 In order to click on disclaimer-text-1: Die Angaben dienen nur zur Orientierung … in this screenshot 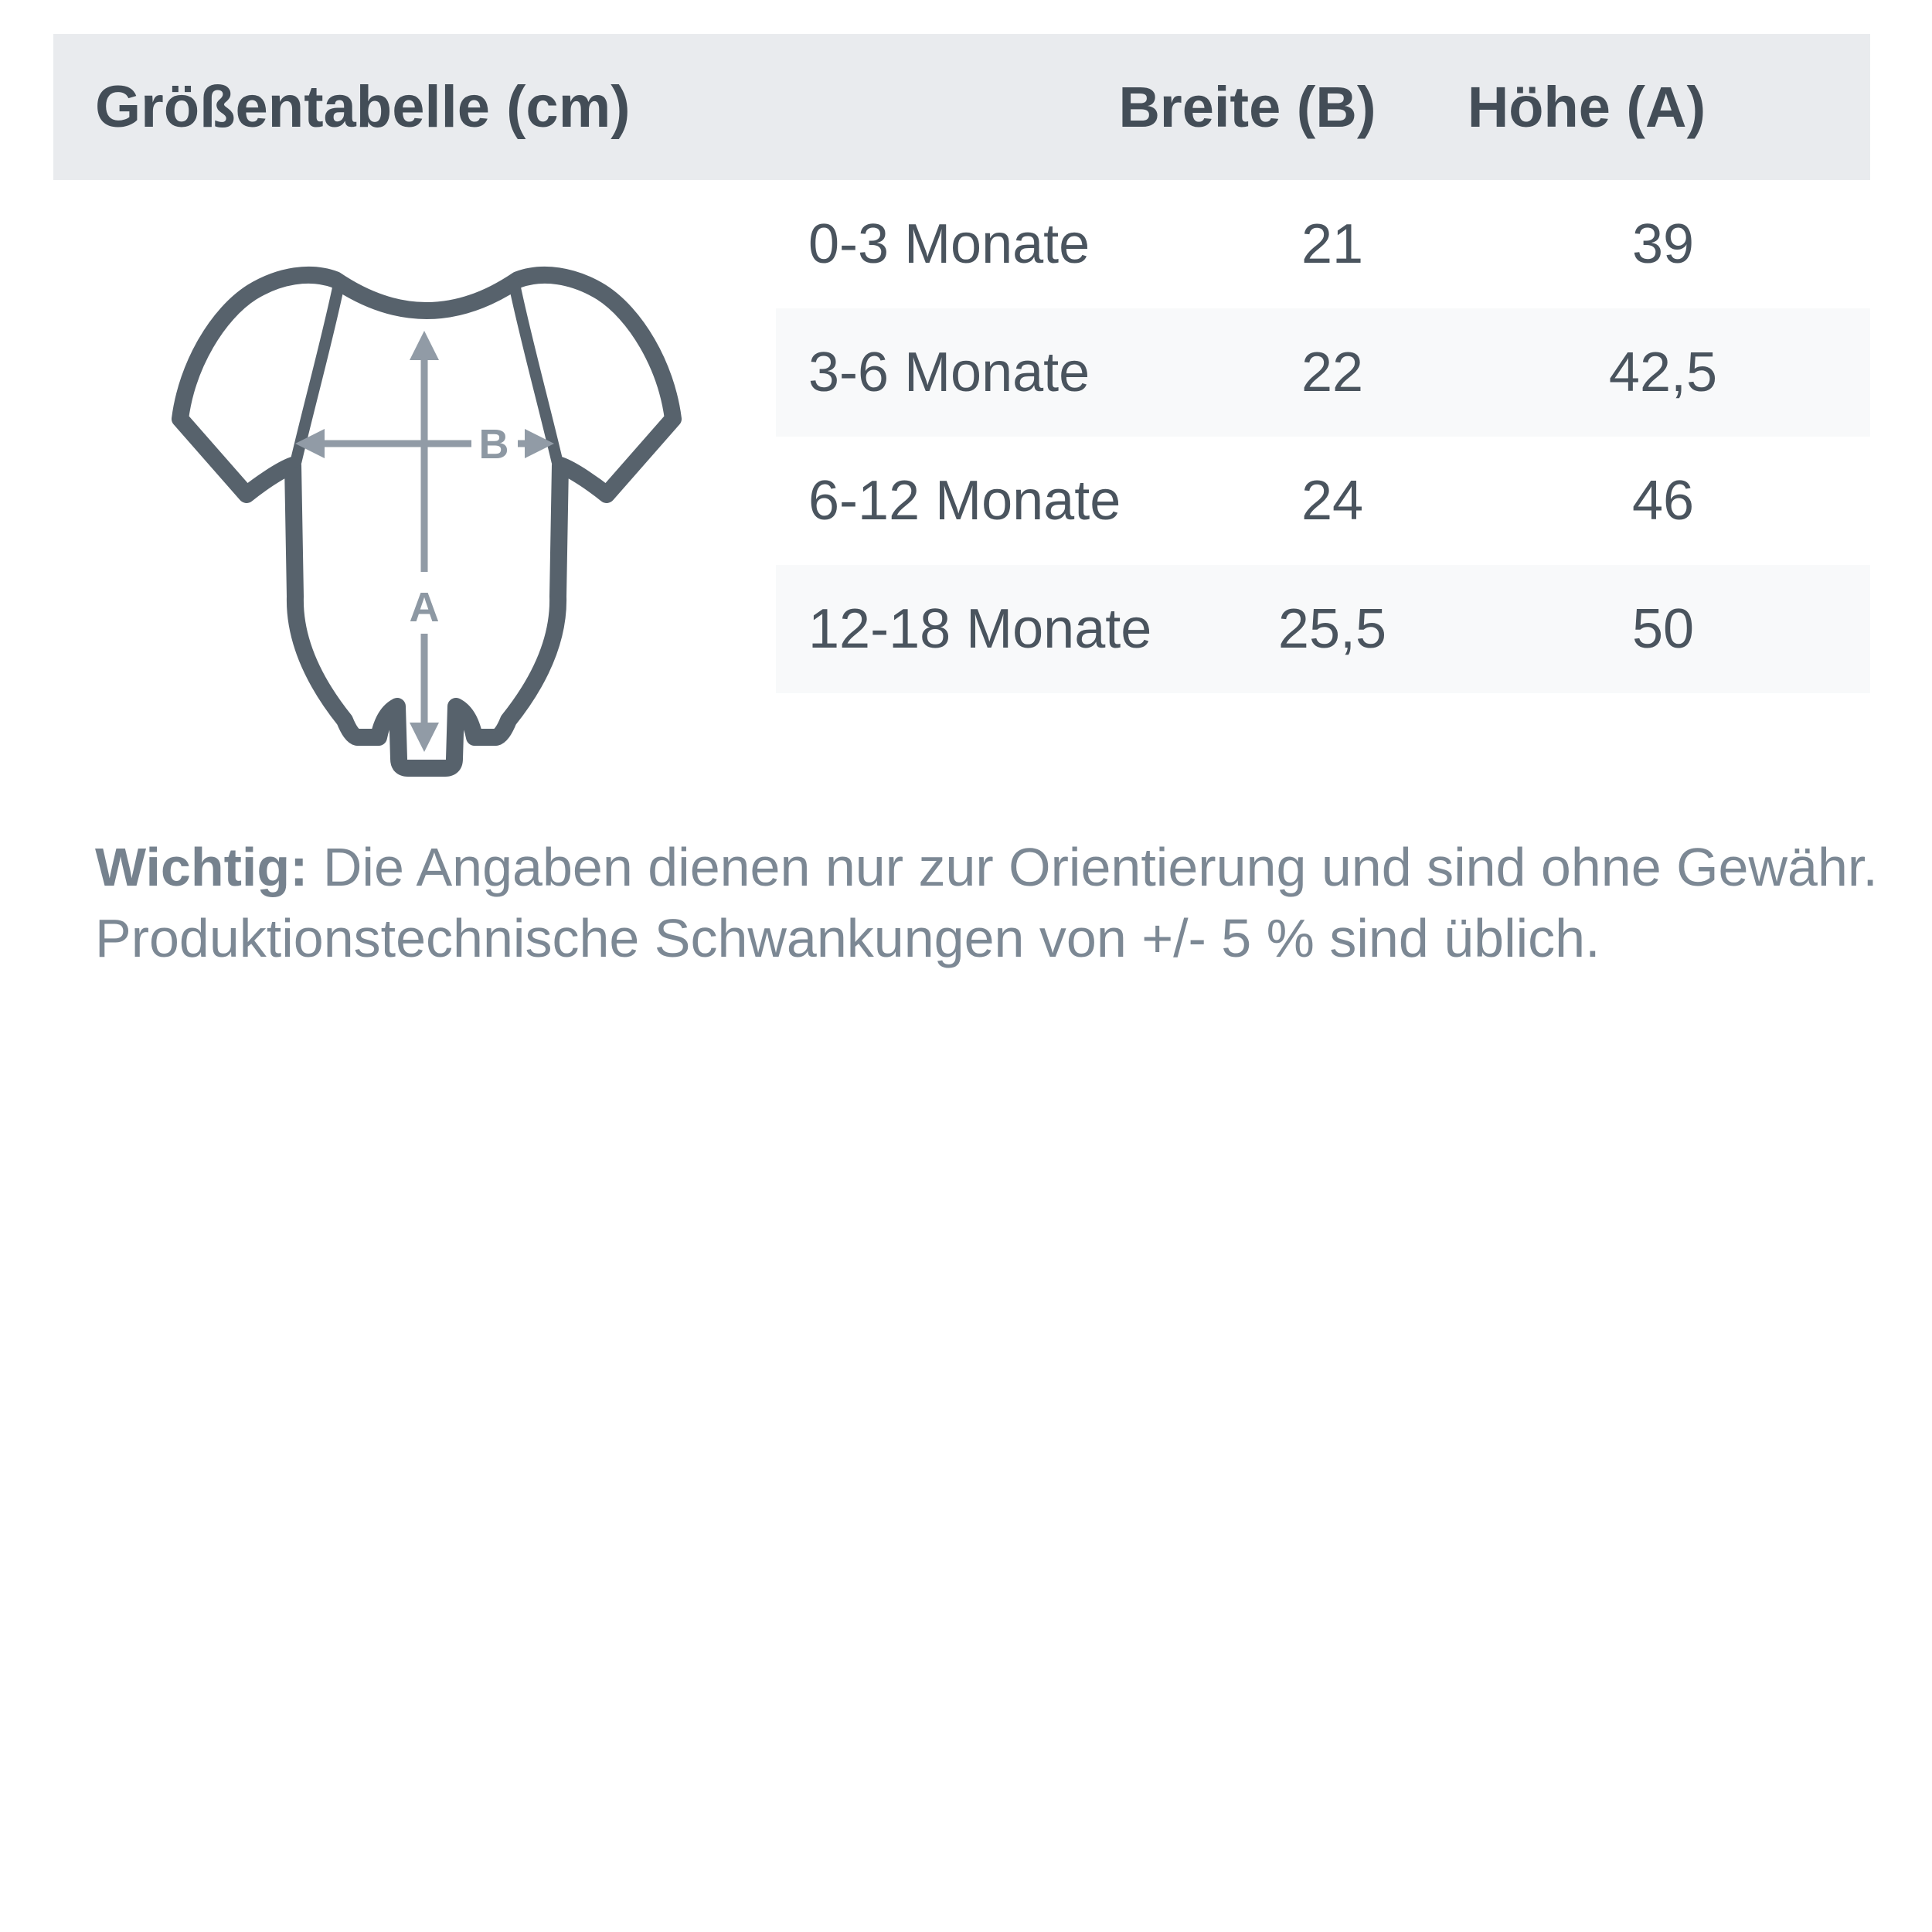, I will do `click(1093, 867)`.